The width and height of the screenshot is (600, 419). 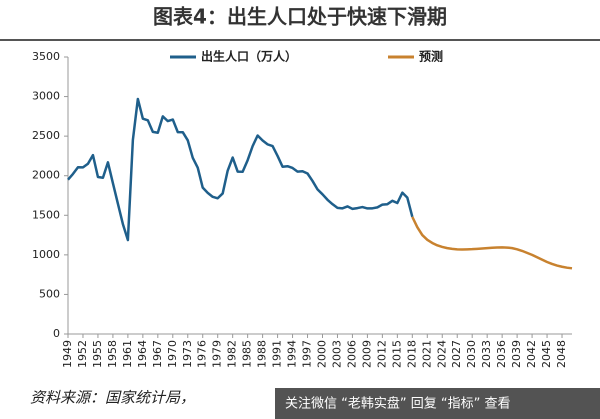 What do you see at coordinates (492, 243) in the screenshot?
I see `series-line` at bounding box center [492, 243].